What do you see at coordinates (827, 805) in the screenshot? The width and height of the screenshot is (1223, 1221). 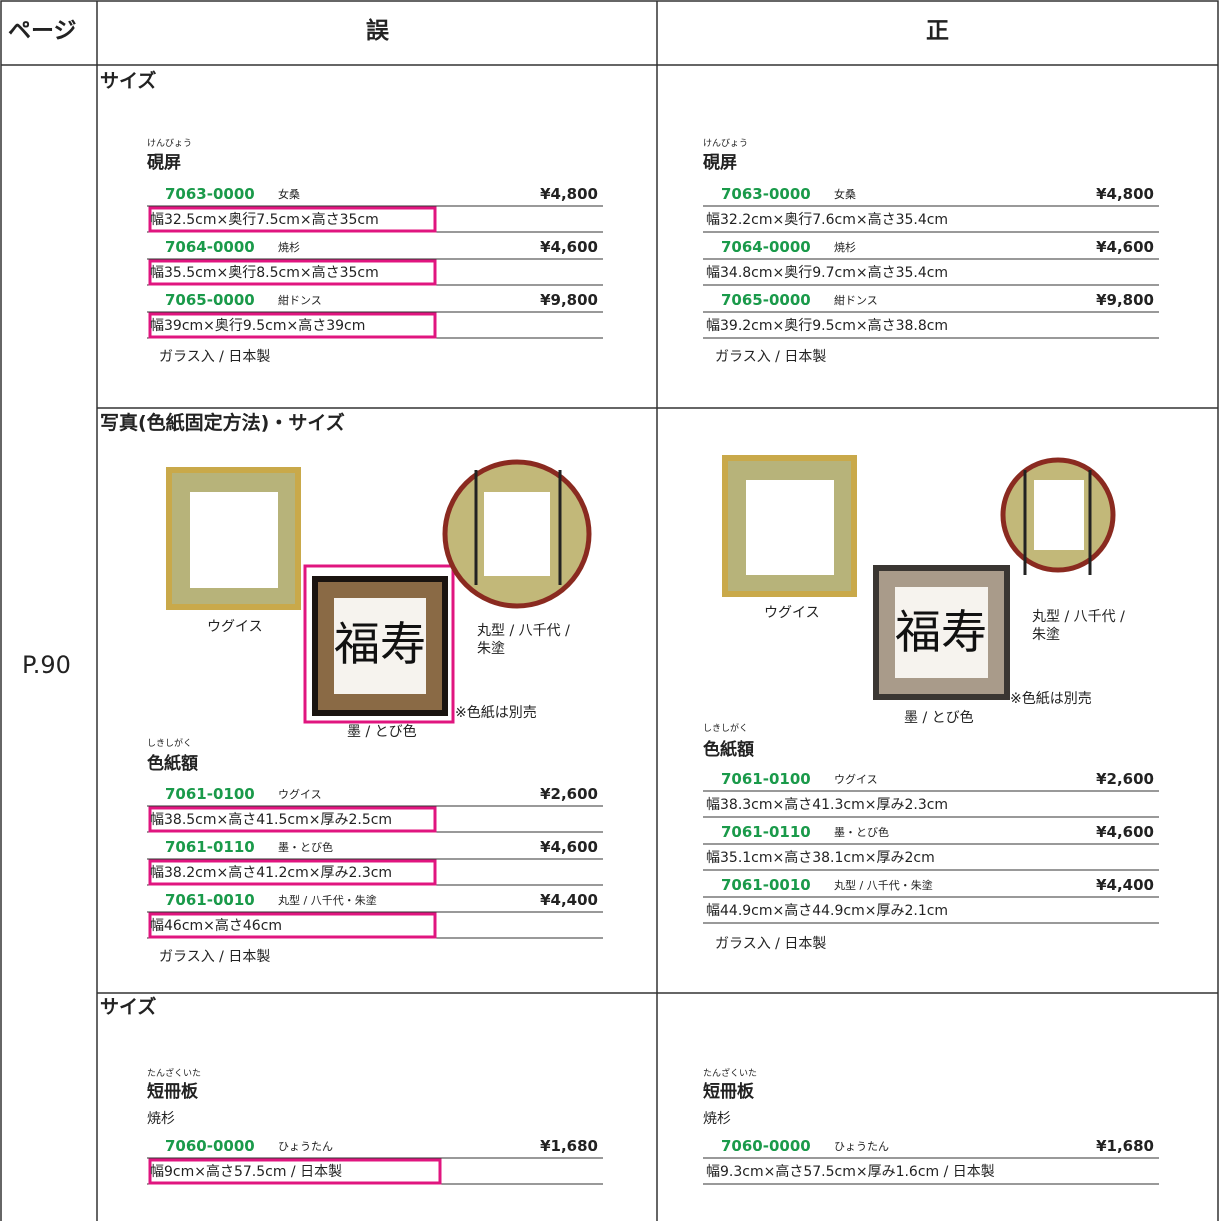 I see `item-size: 幅38.3cm×高さ41.3cm×厚み2.3cm` at bounding box center [827, 805].